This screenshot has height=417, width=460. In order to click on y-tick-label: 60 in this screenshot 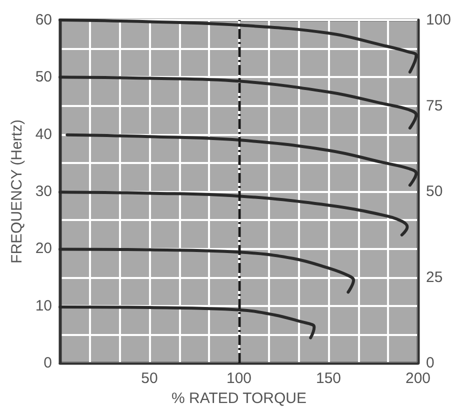, I will do `click(43, 20)`.